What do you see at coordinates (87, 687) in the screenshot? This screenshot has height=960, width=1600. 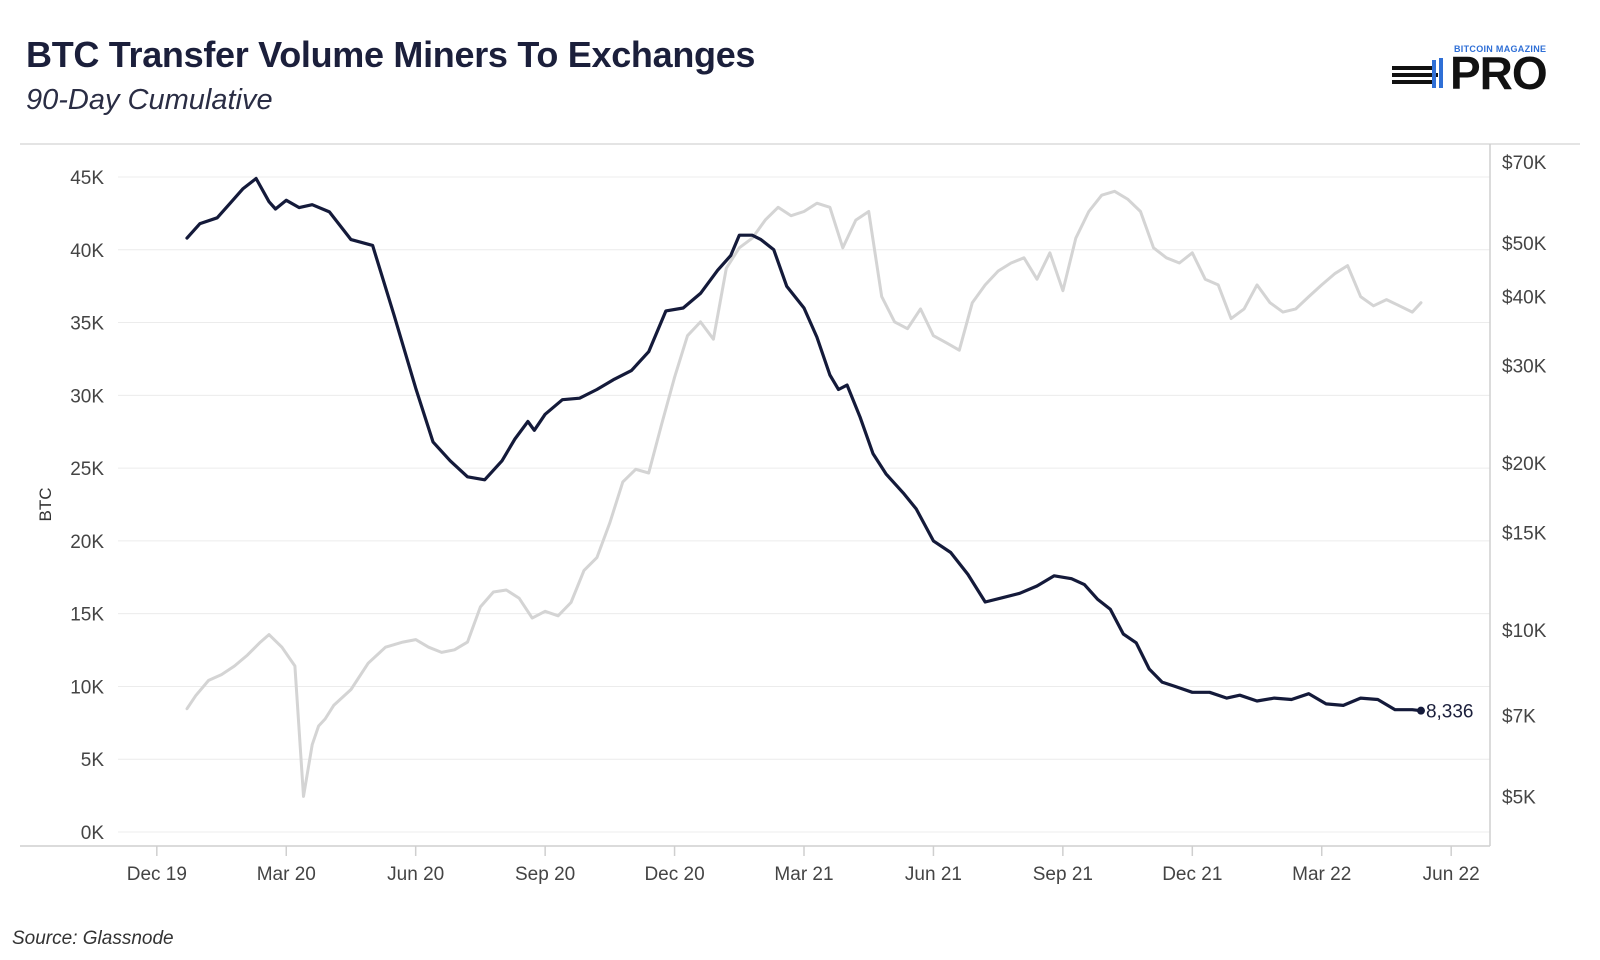 I see `y-tick-label: 10K` at bounding box center [87, 687].